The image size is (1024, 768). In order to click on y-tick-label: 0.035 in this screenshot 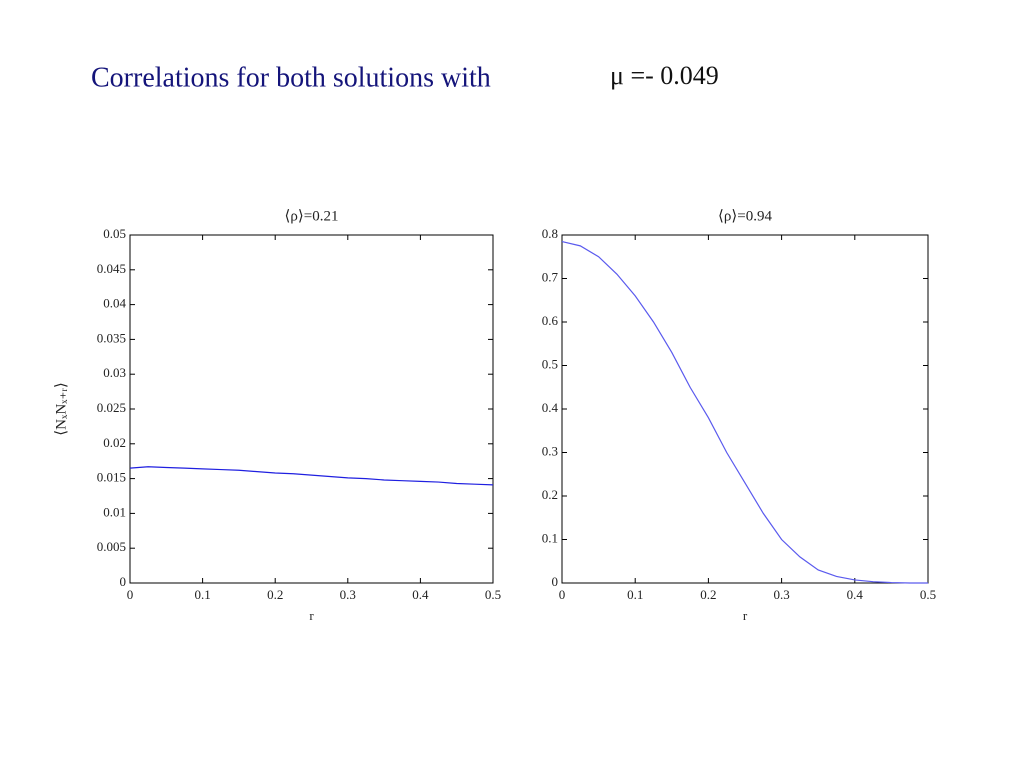, I will do `click(111, 337)`.